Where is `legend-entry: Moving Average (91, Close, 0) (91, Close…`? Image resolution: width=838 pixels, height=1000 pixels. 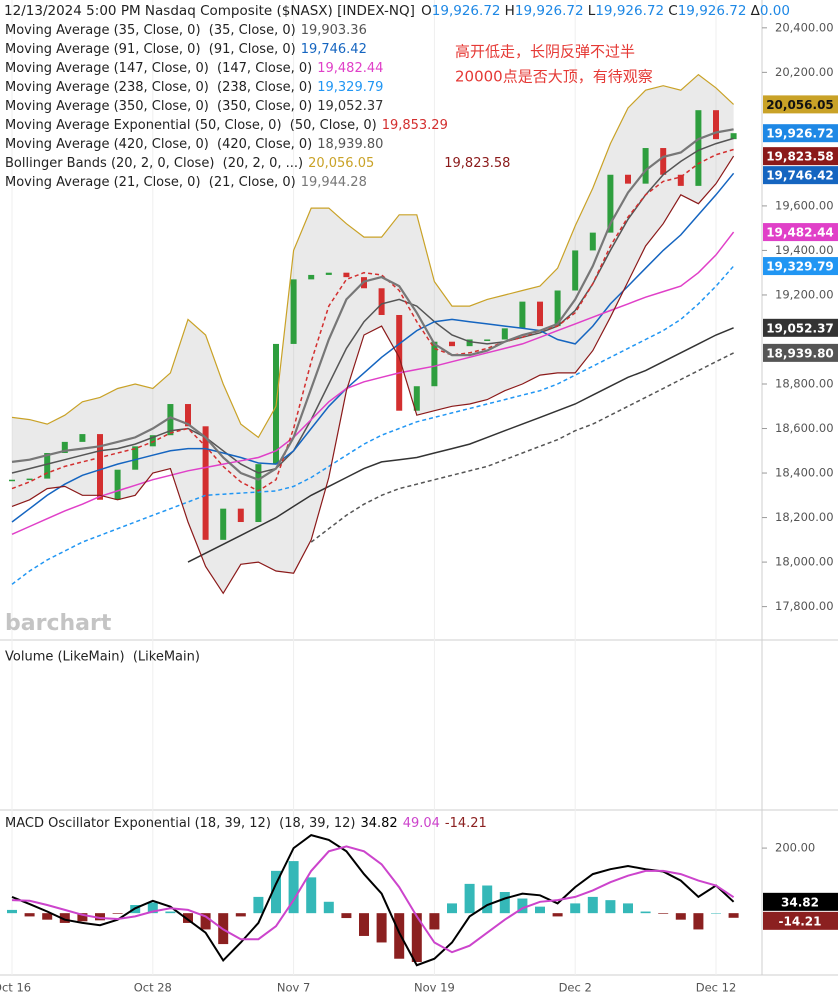 legend-entry: Moving Average (91, Close, 0) (91, Close… is located at coordinates (186, 49).